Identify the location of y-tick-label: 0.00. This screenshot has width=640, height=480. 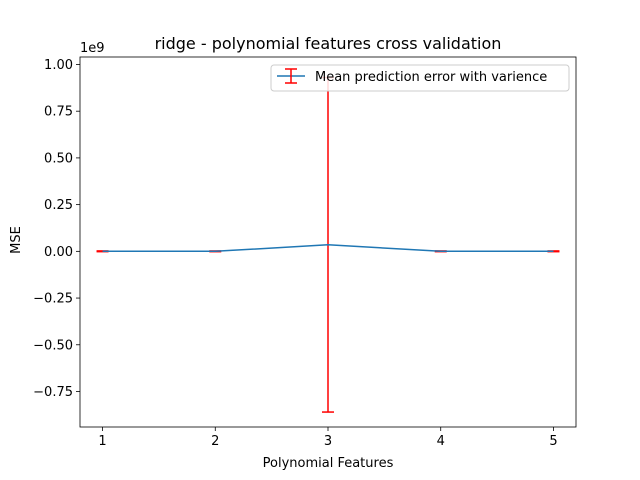
(58, 252).